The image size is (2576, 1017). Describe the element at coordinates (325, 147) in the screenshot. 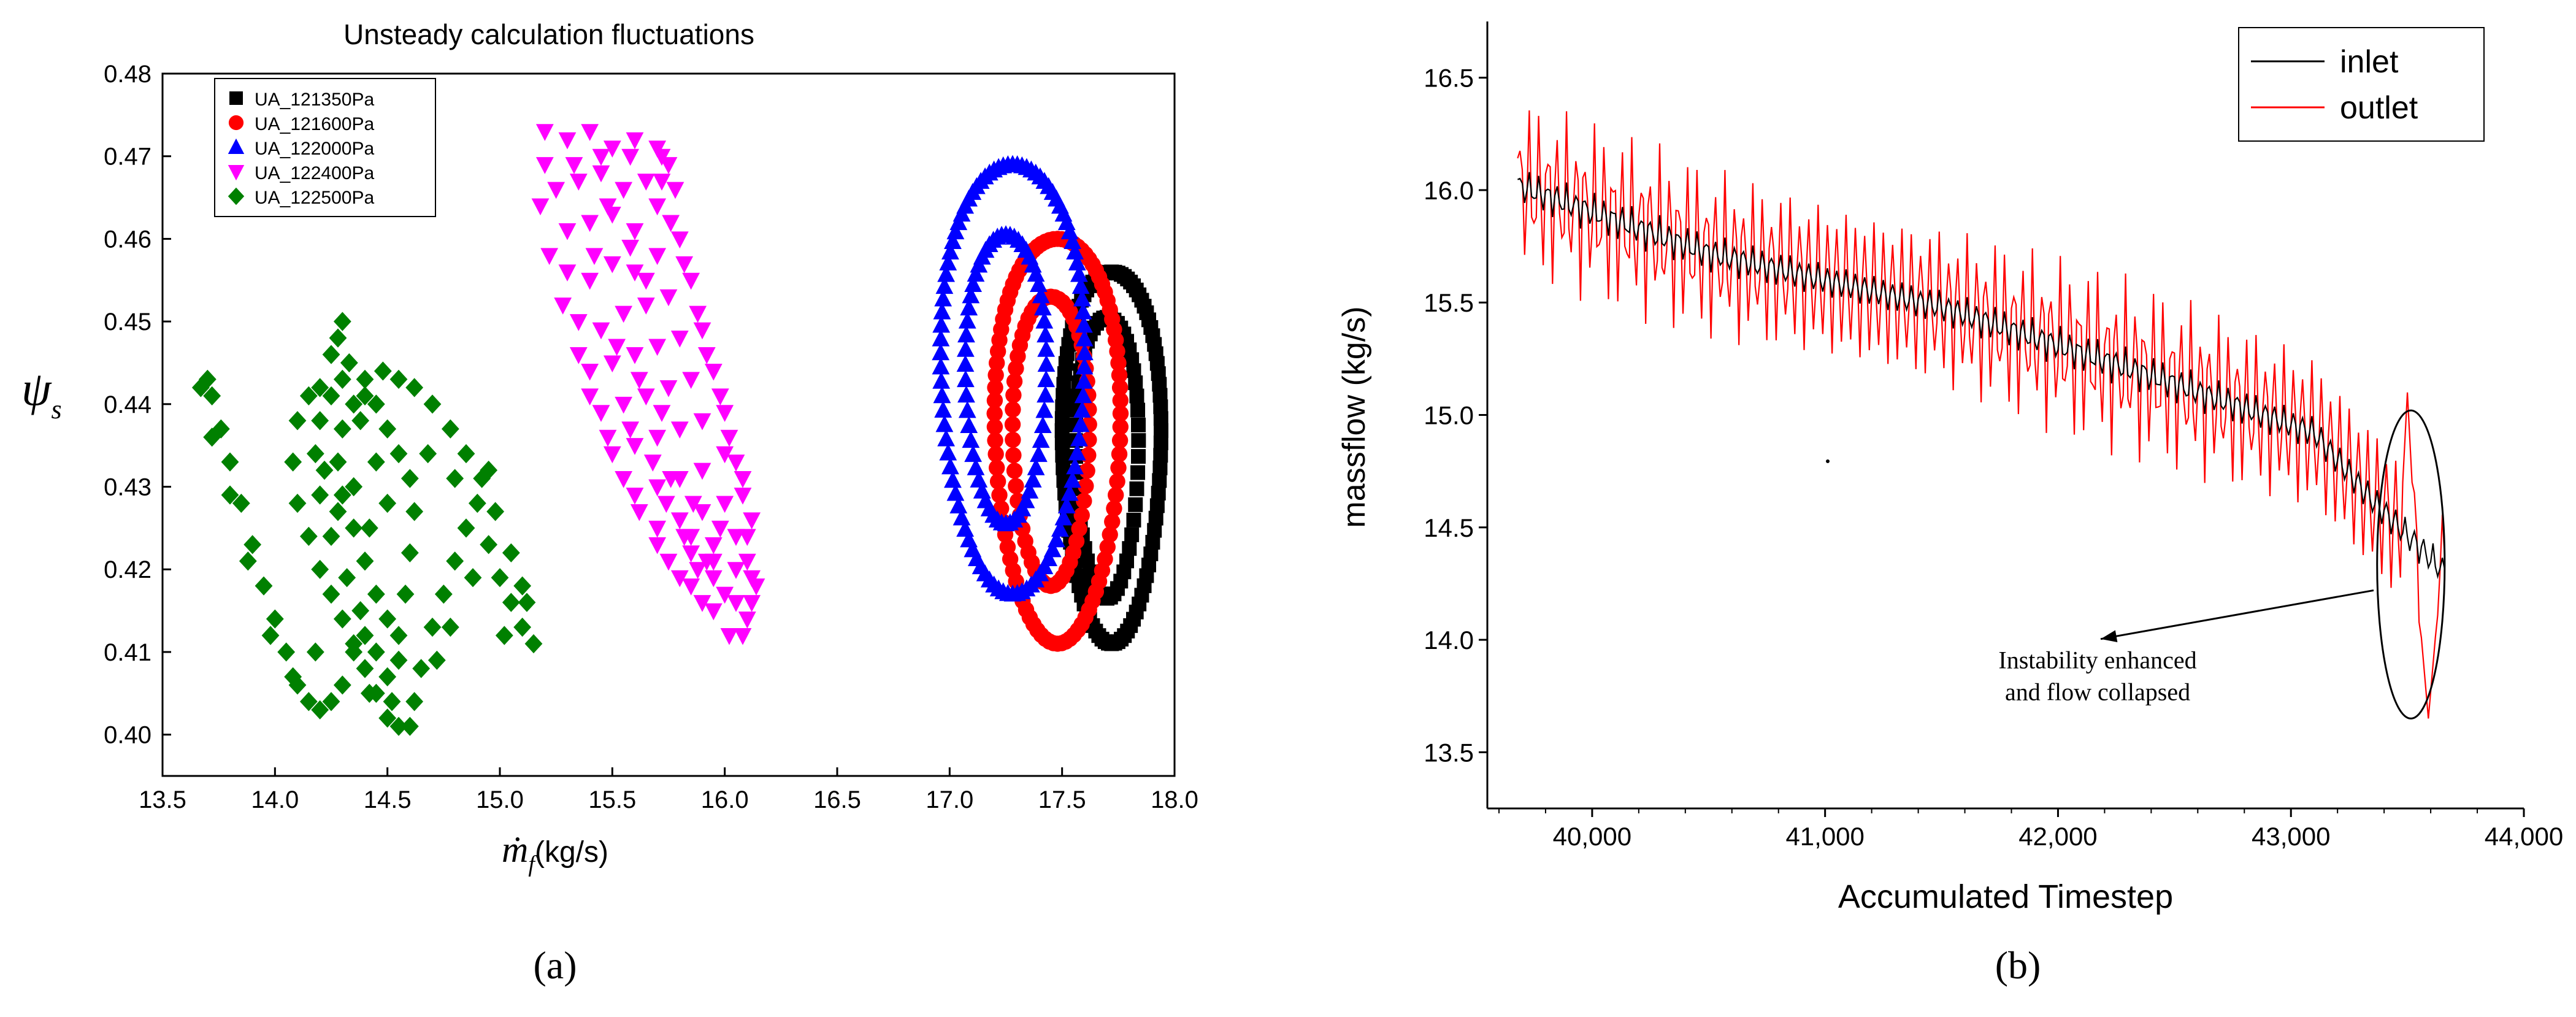

I see `legend-box` at that location.